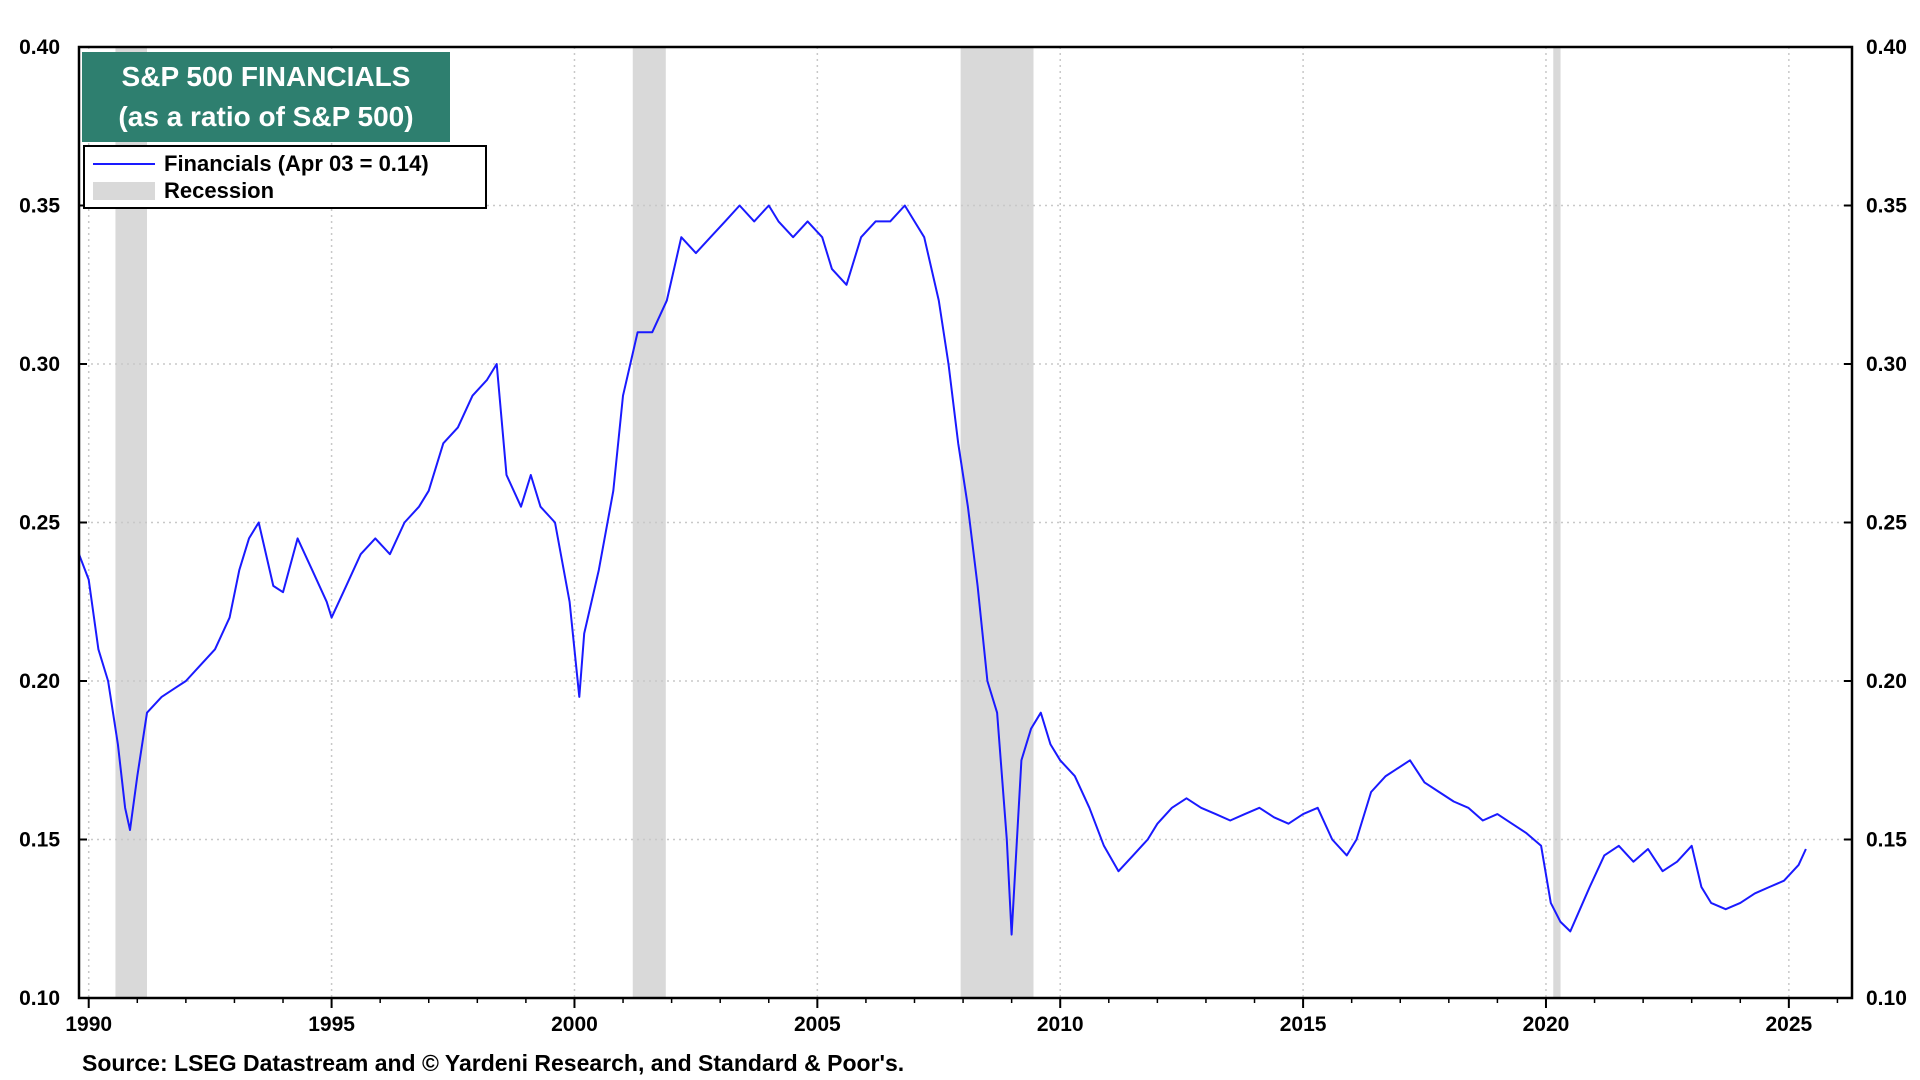 This screenshot has width=1920, height=1080. What do you see at coordinates (817, 1024) in the screenshot?
I see `x-tick-label: 2005` at bounding box center [817, 1024].